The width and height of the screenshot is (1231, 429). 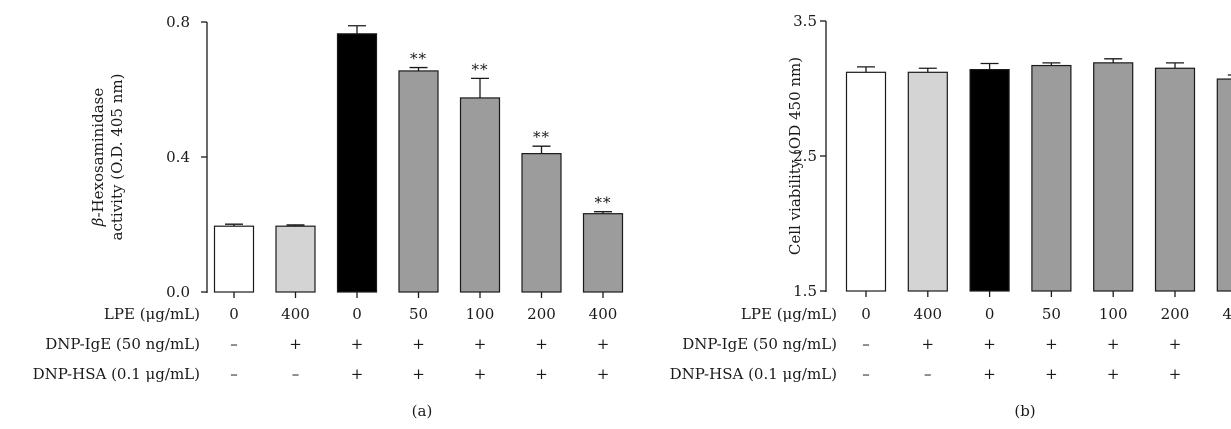 What do you see at coordinates (98, 222) in the screenshot?
I see `y-axis-label-beta: β` at bounding box center [98, 222].